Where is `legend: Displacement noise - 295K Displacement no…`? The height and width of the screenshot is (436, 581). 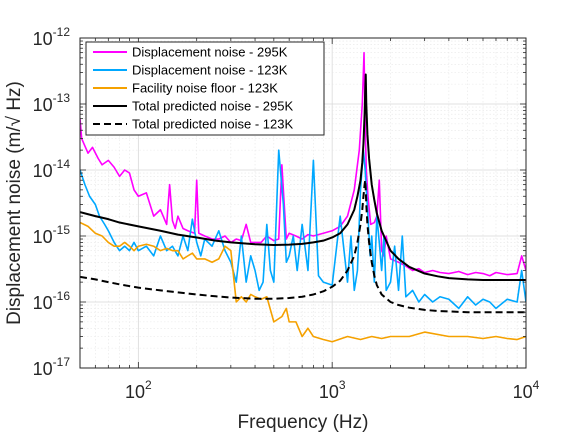 legend: Displacement noise - 295K Displacement no… is located at coordinates (205, 88).